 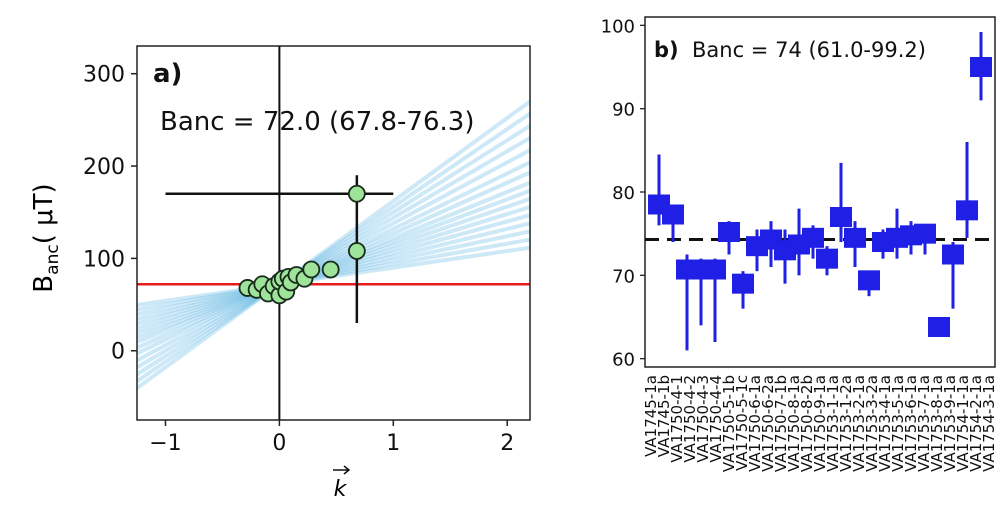 I want to click on category-label: VA1750-4-1, so click(x=677, y=419).